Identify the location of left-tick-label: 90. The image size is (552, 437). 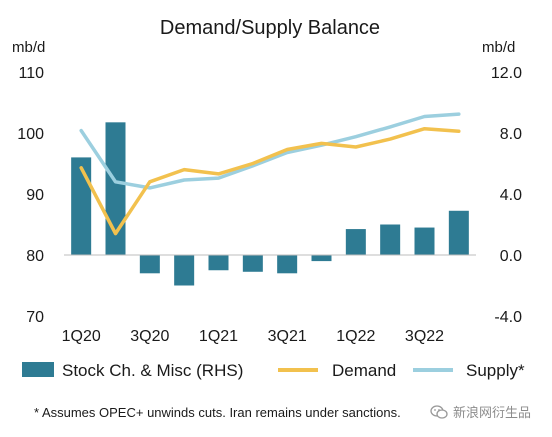
(35, 195).